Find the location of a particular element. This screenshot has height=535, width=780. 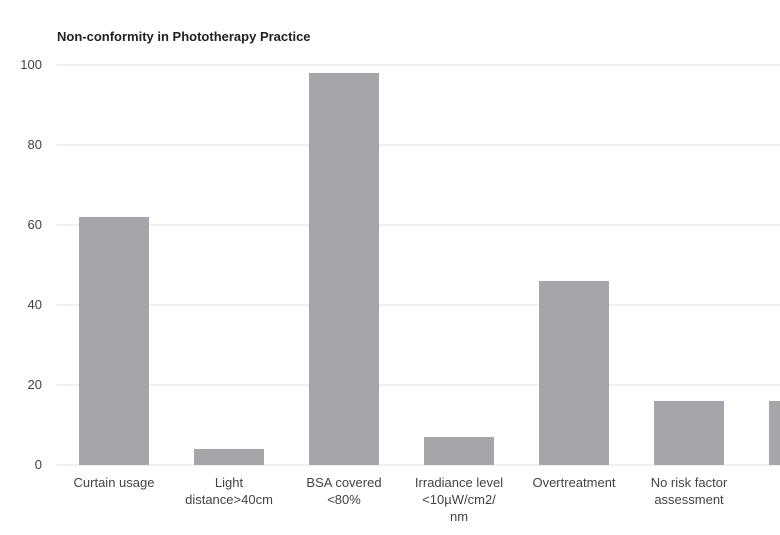

x-tick-label: No risk factor assessment is located at coordinates (689, 491).